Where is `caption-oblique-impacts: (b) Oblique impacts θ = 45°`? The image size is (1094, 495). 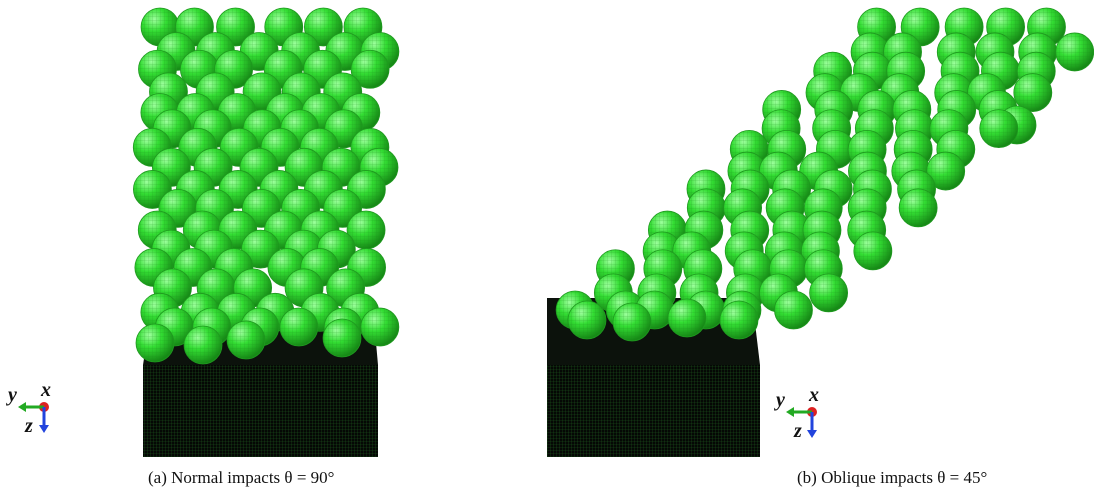
caption-oblique-impacts: (b) Oblique impacts θ = 45° is located at coordinates (892, 477).